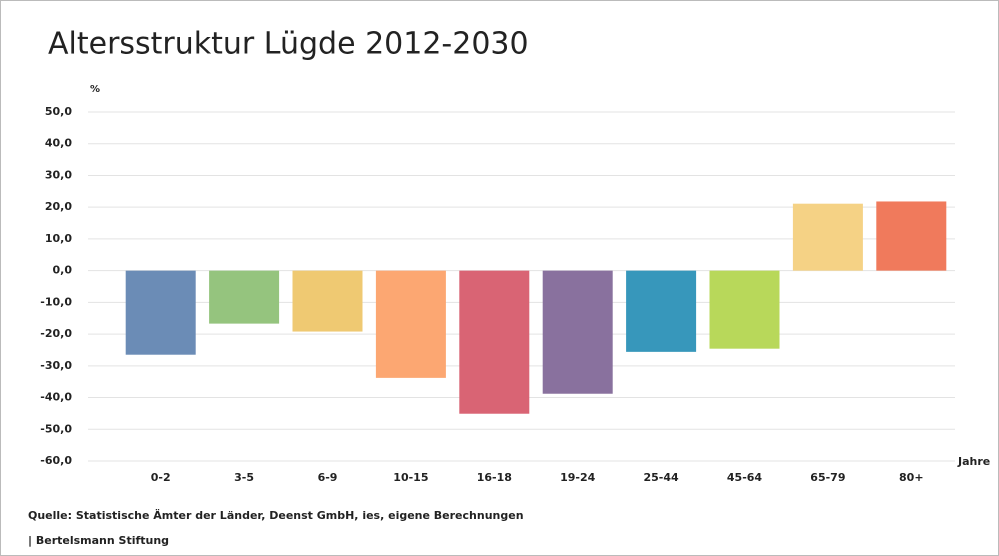  Describe the element at coordinates (911, 477) in the screenshot. I see `x-tick-label: 80+` at that location.